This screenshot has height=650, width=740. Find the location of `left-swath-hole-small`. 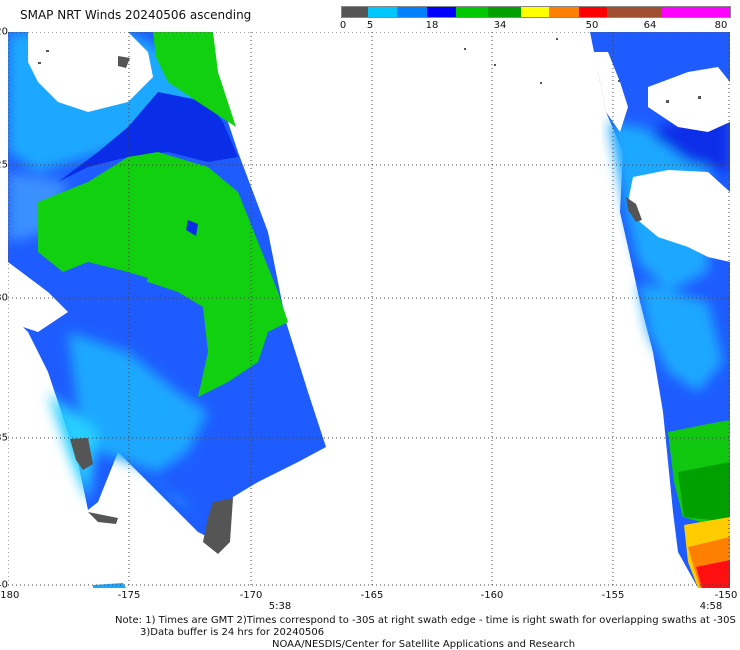

left-swath-hole-small is located at coordinates (192, 228).